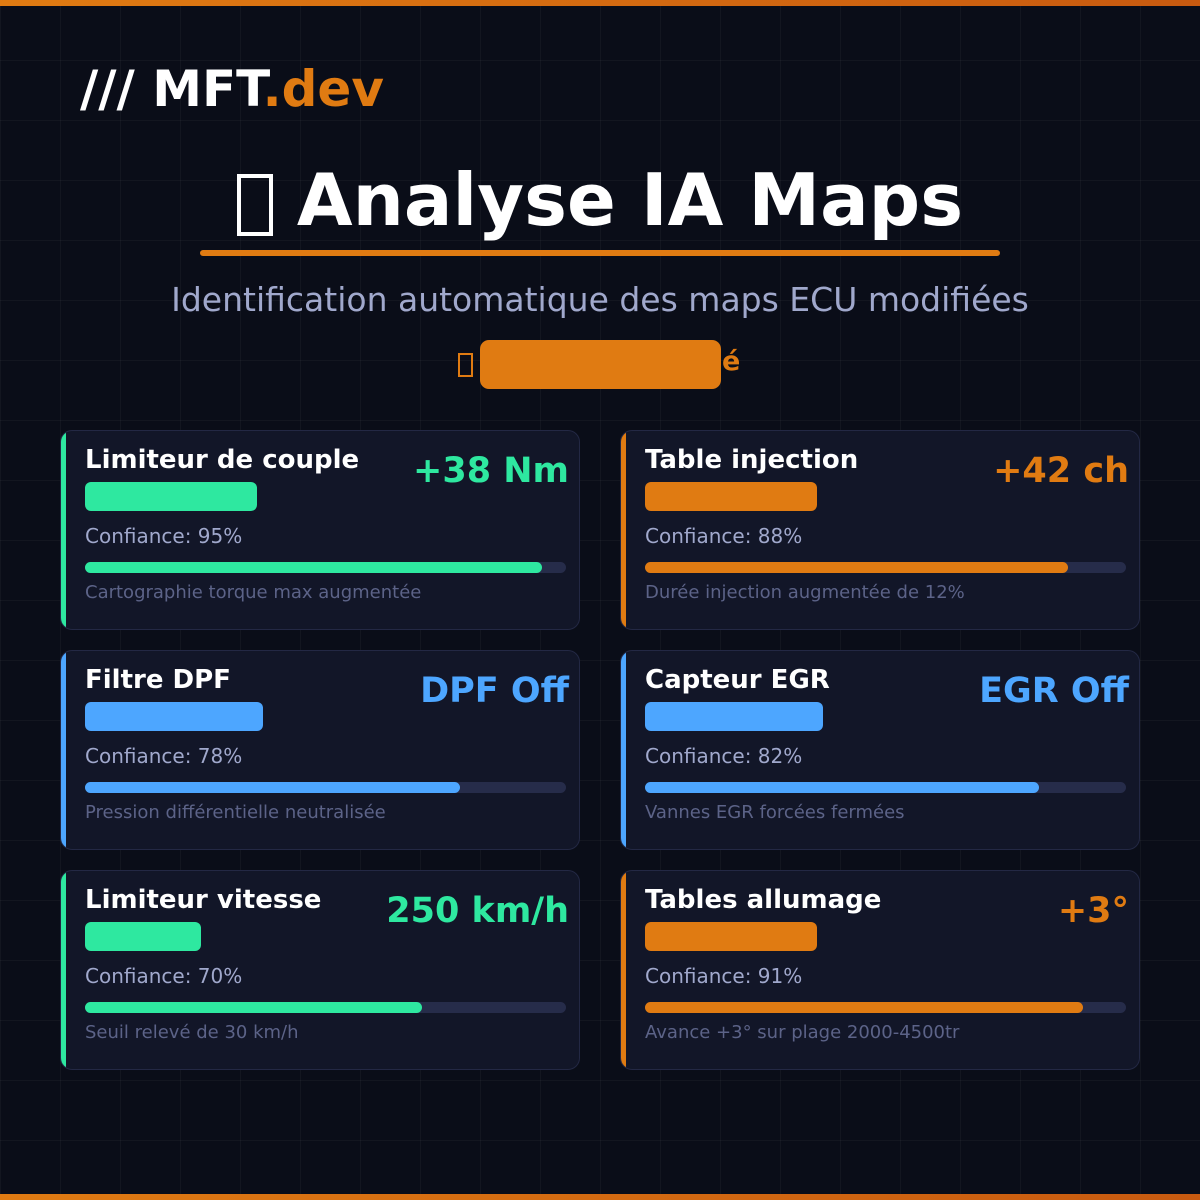 The image size is (1200, 1200). Describe the element at coordinates (158, 680) in the screenshot. I see `card-title: Filtre DPF` at that location.